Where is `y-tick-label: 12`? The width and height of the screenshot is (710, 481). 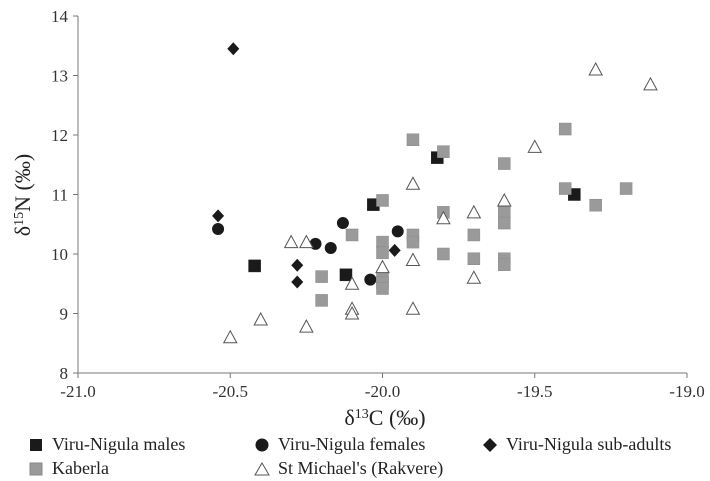
y-tick-label: 12 is located at coordinates (59, 135).